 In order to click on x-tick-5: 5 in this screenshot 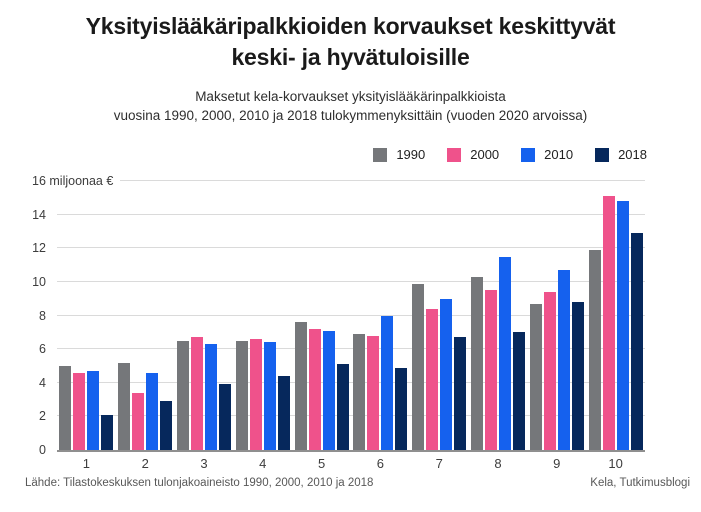, I will do `click(321, 463)`.